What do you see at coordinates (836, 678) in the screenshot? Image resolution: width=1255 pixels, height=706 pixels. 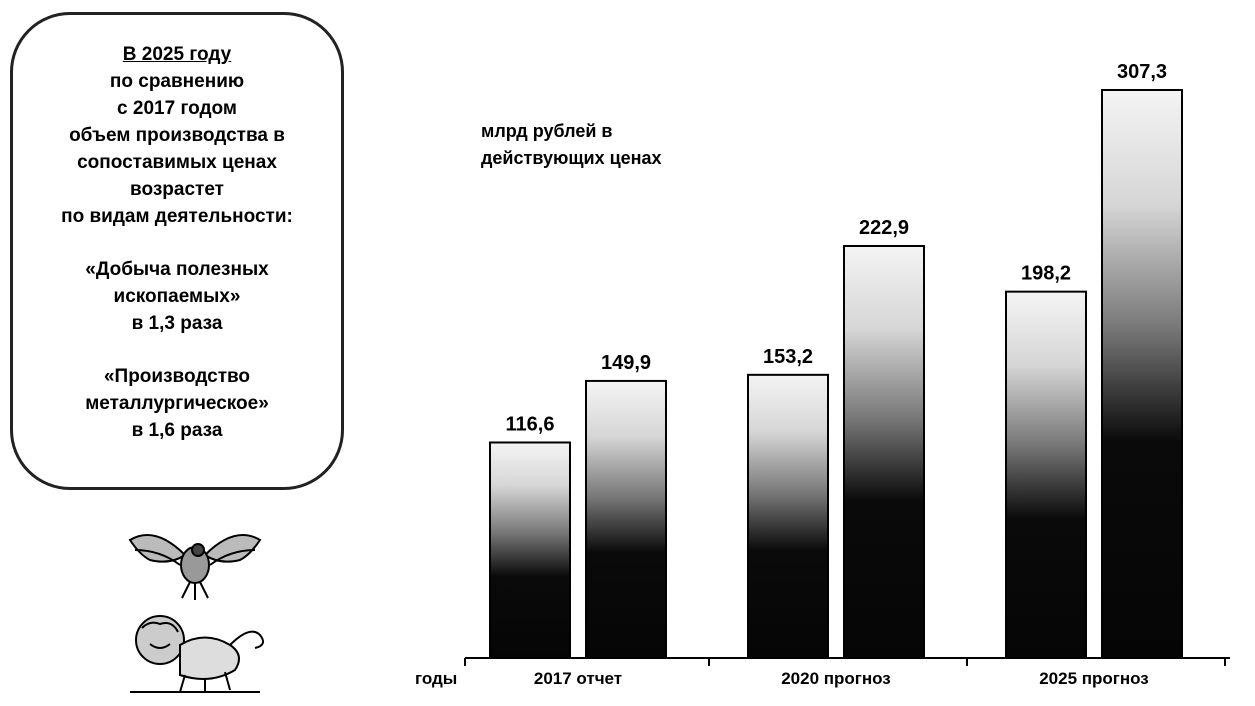 I see `x-tick-label: 2020 прогноз` at bounding box center [836, 678].